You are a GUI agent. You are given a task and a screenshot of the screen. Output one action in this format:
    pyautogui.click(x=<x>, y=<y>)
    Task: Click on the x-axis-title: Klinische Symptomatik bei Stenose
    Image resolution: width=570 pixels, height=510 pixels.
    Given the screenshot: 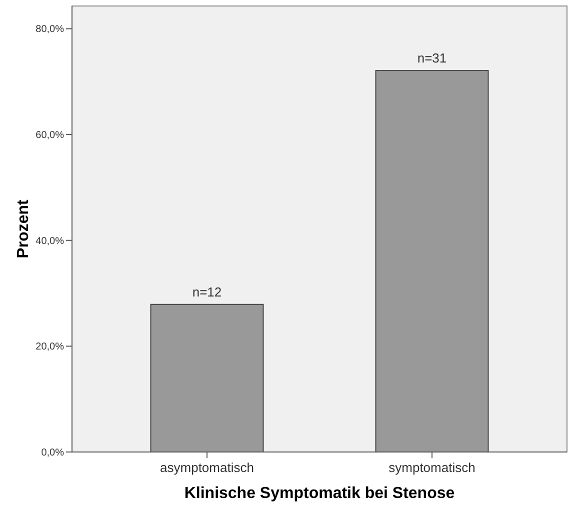 What is the action you would take?
    pyautogui.click(x=319, y=493)
    